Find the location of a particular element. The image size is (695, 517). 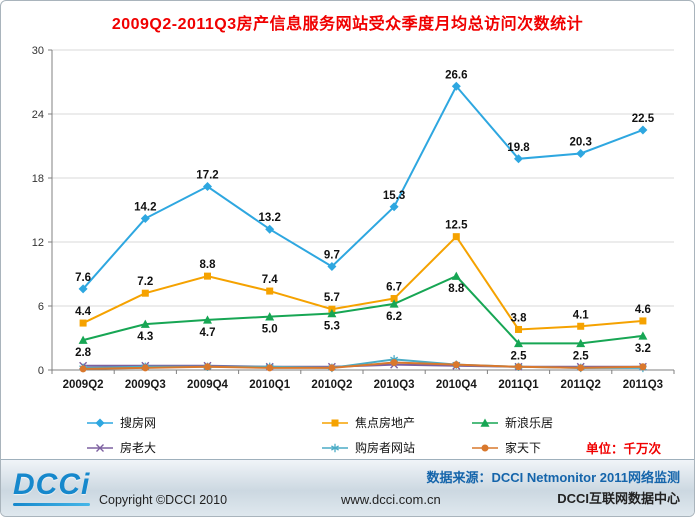

svg-text: 5.0 is located at coordinates (270, 330).